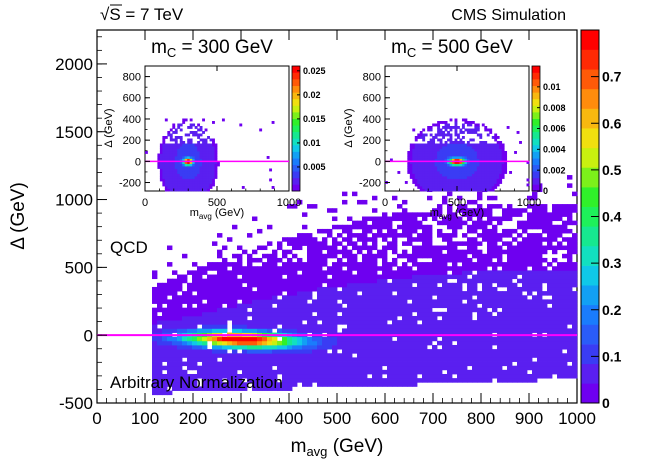 The image size is (660, 461). What do you see at coordinates (314, 119) in the screenshot?
I see `colorbar-tick-label: 0.015` at bounding box center [314, 119].